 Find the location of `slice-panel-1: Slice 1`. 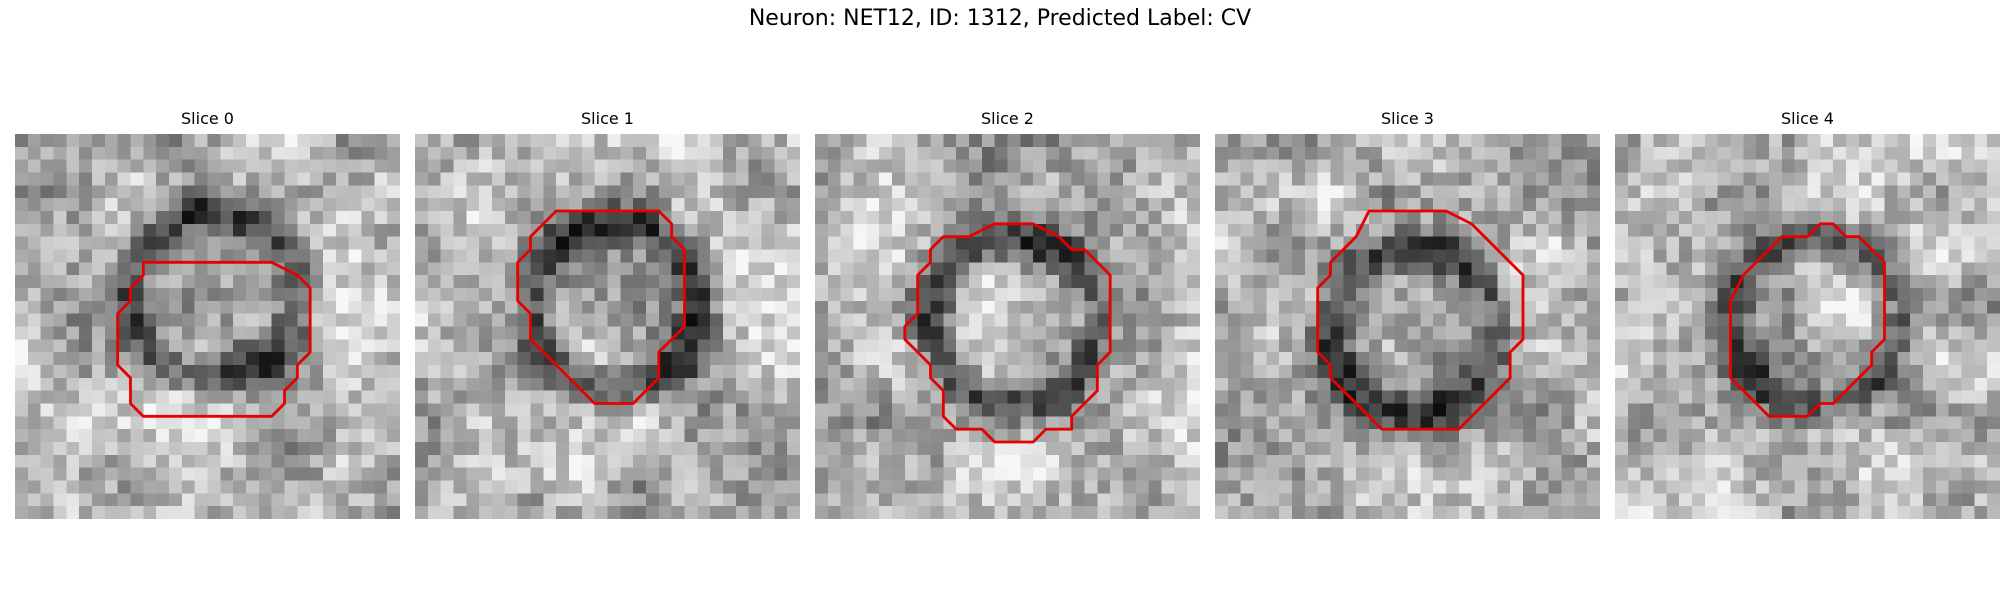

slice-panel-1: Slice 1 is located at coordinates (607, 313).